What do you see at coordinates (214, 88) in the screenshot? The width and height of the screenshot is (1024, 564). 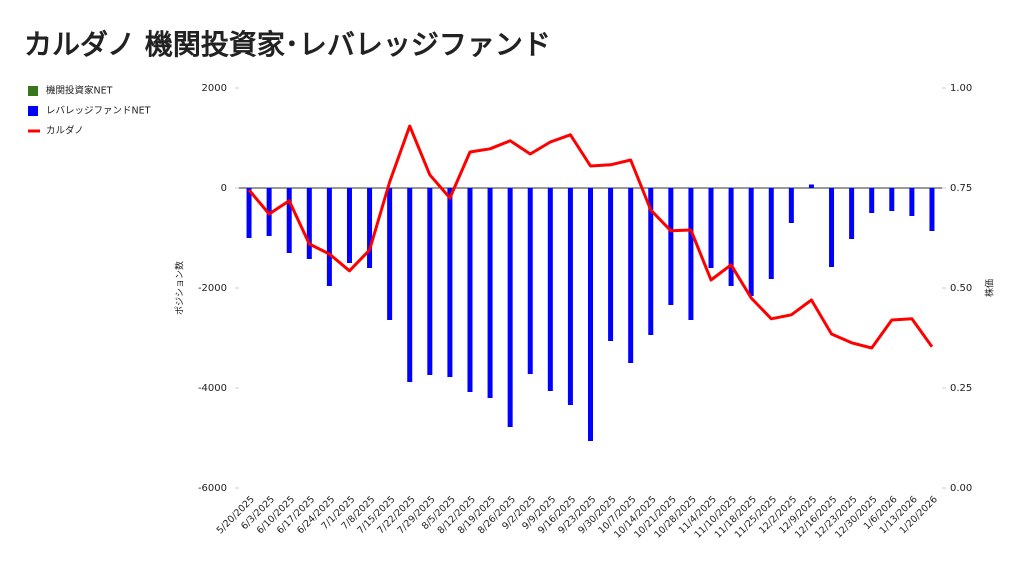 I see `y-tick-label: 2000` at bounding box center [214, 88].